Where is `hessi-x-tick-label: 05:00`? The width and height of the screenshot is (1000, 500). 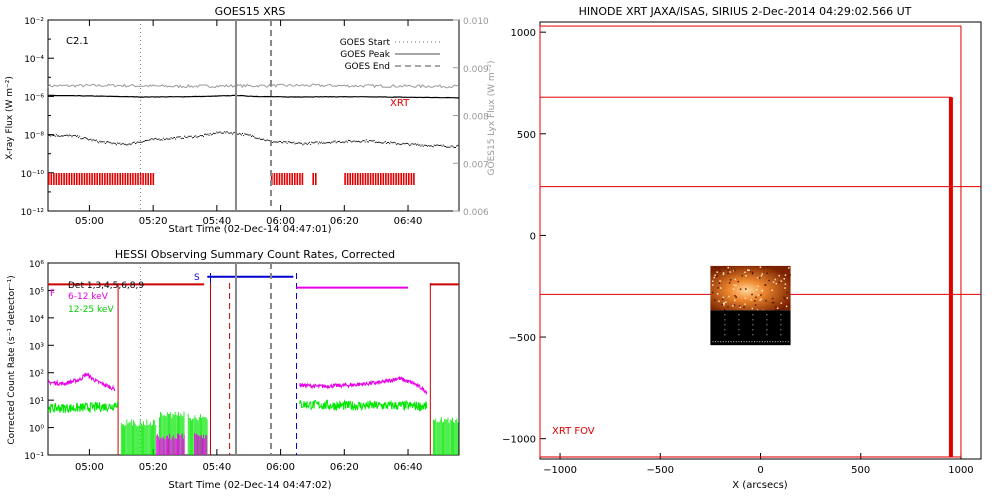
hessi-x-tick-label: 05:00 is located at coordinates (89, 467).